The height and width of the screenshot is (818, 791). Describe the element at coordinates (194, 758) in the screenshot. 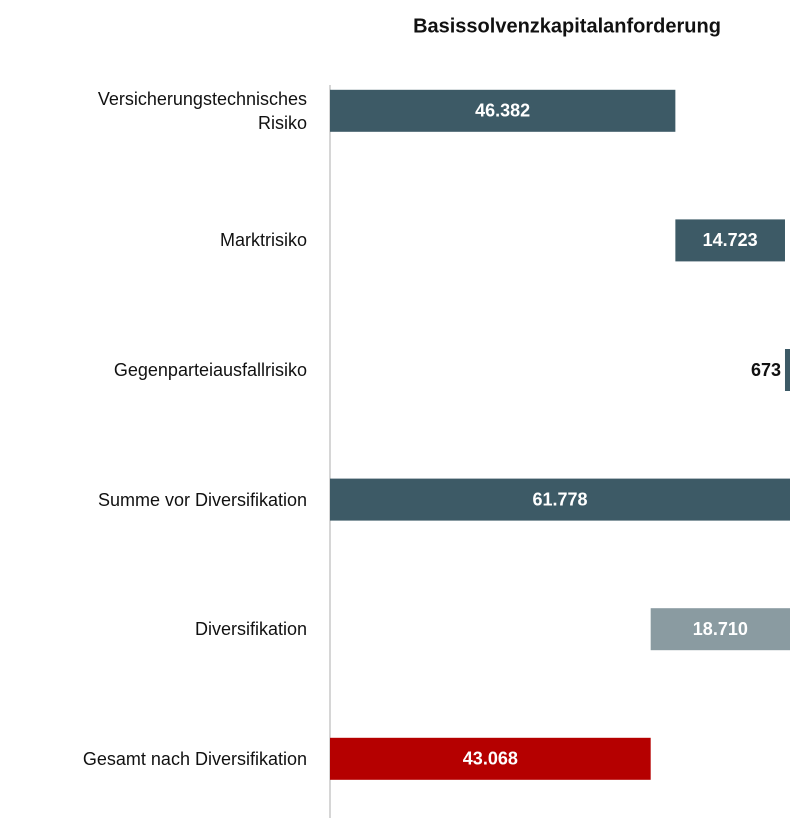

I see `category-label: Gesamt nach Diversifikation` at that location.